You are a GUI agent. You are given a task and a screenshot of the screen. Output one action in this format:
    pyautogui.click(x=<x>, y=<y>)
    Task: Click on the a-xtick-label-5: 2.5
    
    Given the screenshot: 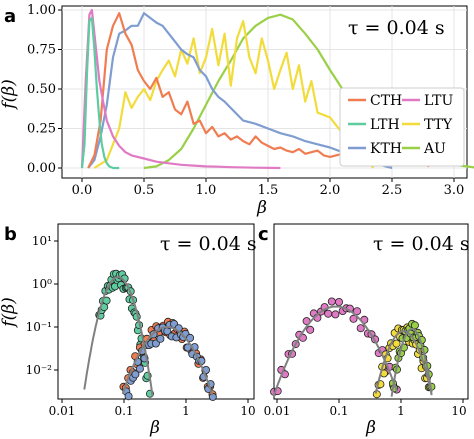 What is the action you would take?
    pyautogui.click(x=392, y=190)
    